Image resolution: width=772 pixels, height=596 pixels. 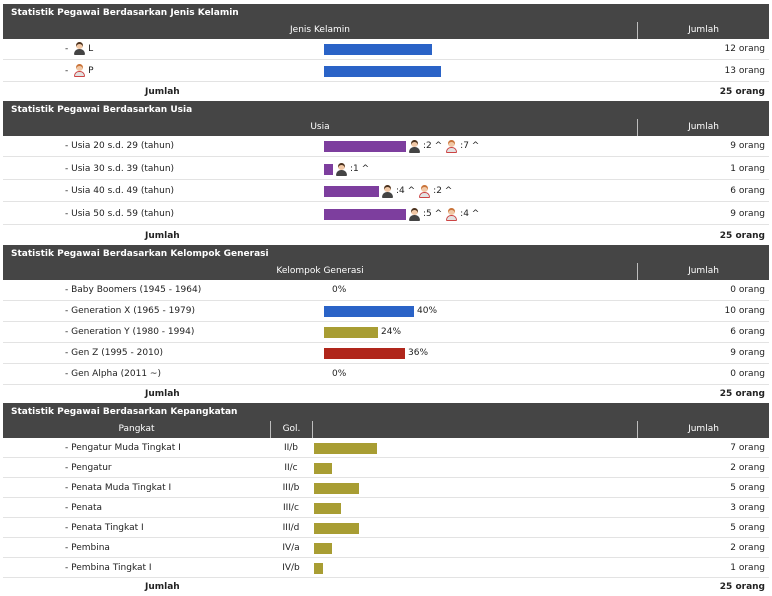 What do you see at coordinates (386, 236) in the screenshot?
I see `total-row-age: Jumlah 25 orang` at bounding box center [386, 236].